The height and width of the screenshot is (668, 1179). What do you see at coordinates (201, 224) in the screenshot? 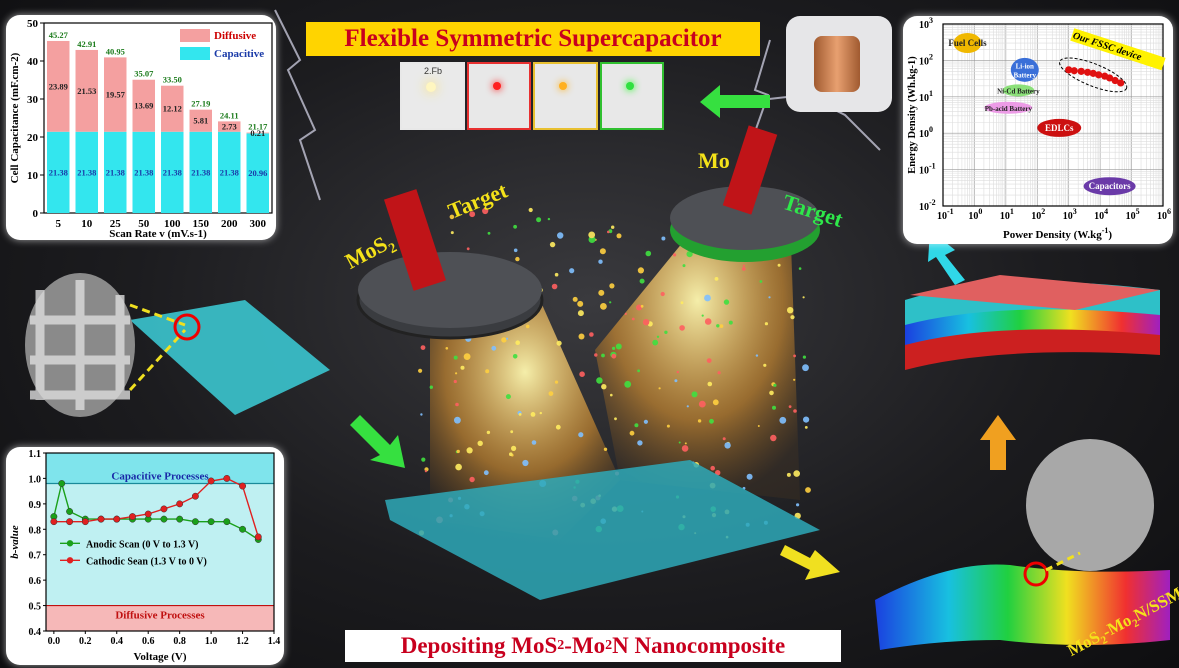
I see `x-tick-label: 150` at bounding box center [201, 224].